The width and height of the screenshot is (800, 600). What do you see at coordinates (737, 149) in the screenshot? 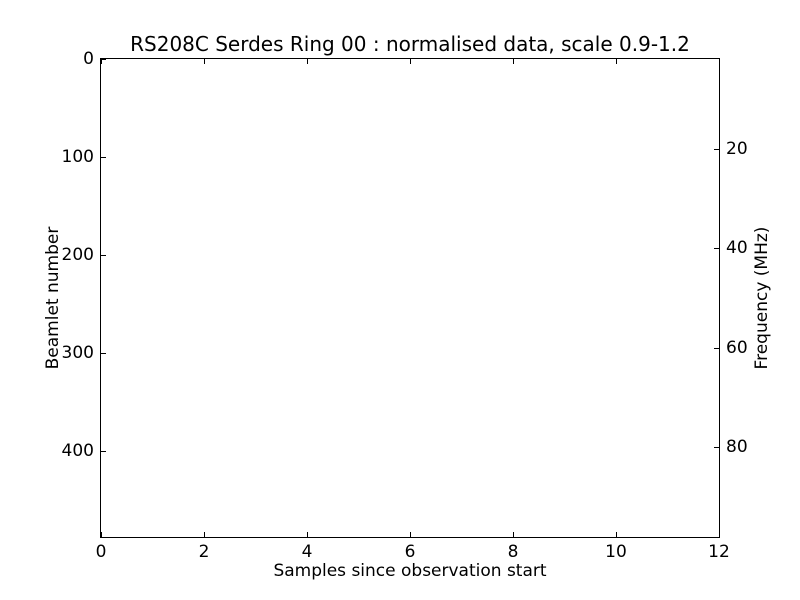
I see `y-tick-label-right: 20` at bounding box center [737, 149].